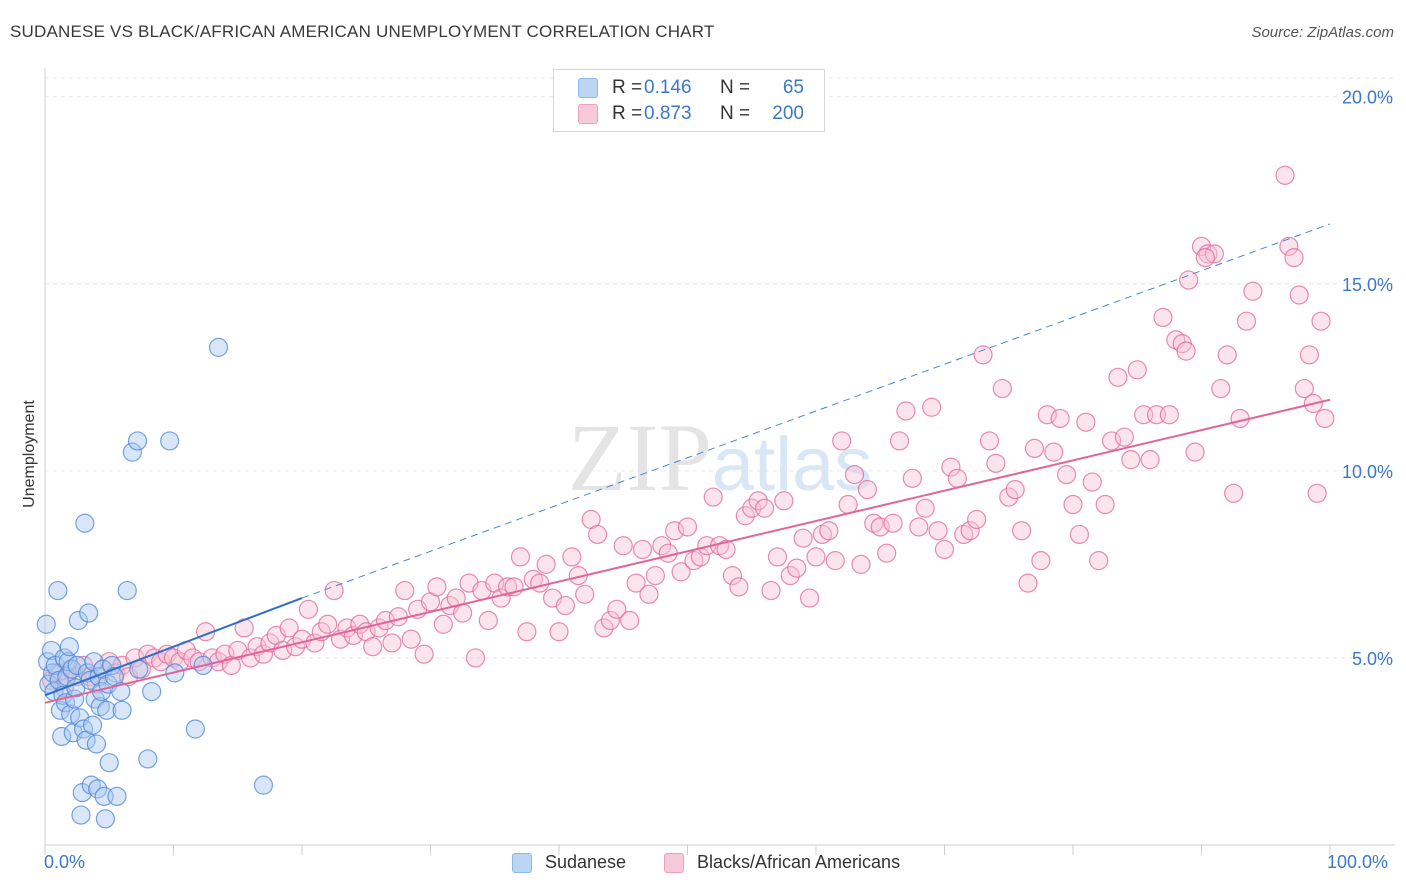 The height and width of the screenshot is (892, 1406). I want to click on stats-row-sudanese: R = 0.146 N = 65, so click(691, 88).